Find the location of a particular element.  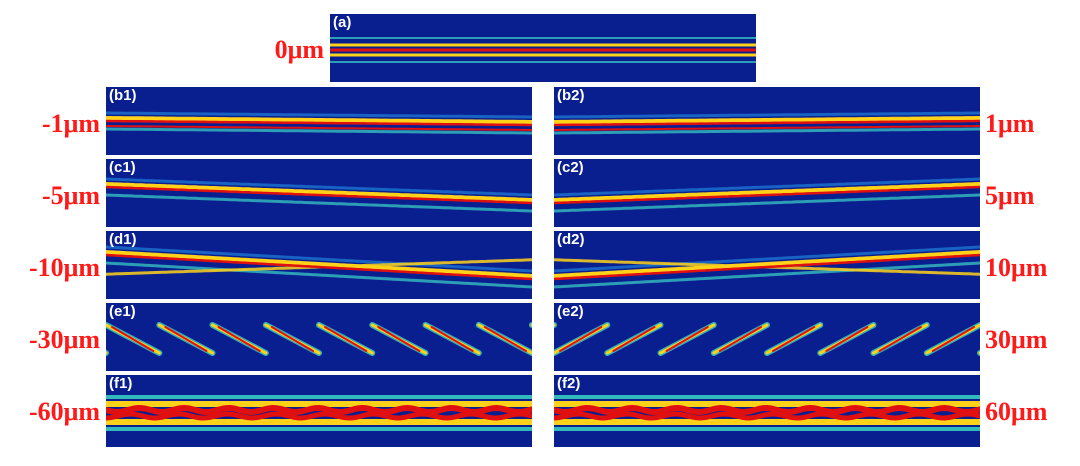

offset-label-d2: 10μm is located at coordinates (1016, 267).